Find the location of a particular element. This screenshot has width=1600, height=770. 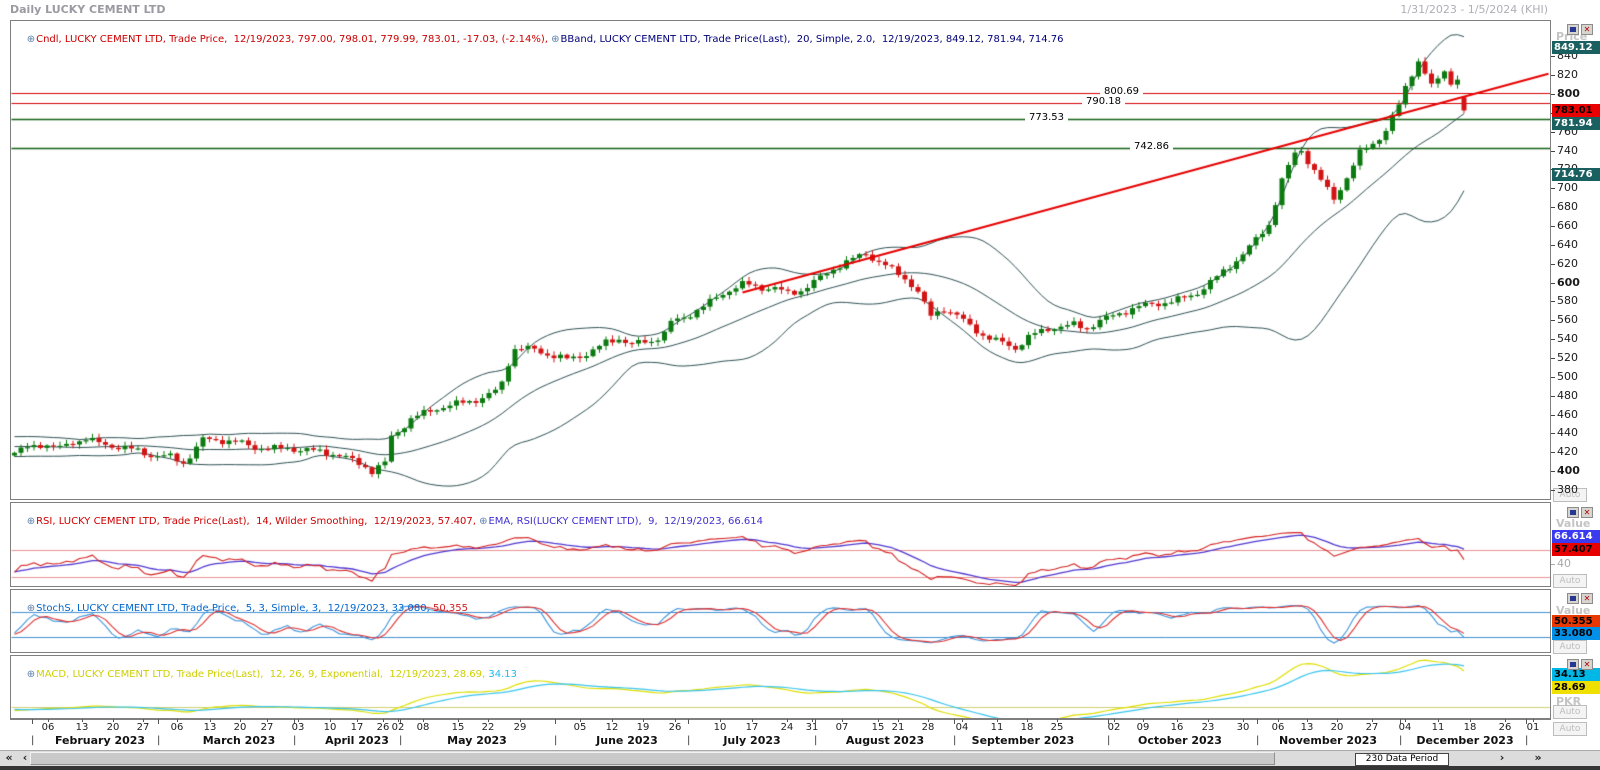

day-tick-label: 27 is located at coordinates (267, 727).